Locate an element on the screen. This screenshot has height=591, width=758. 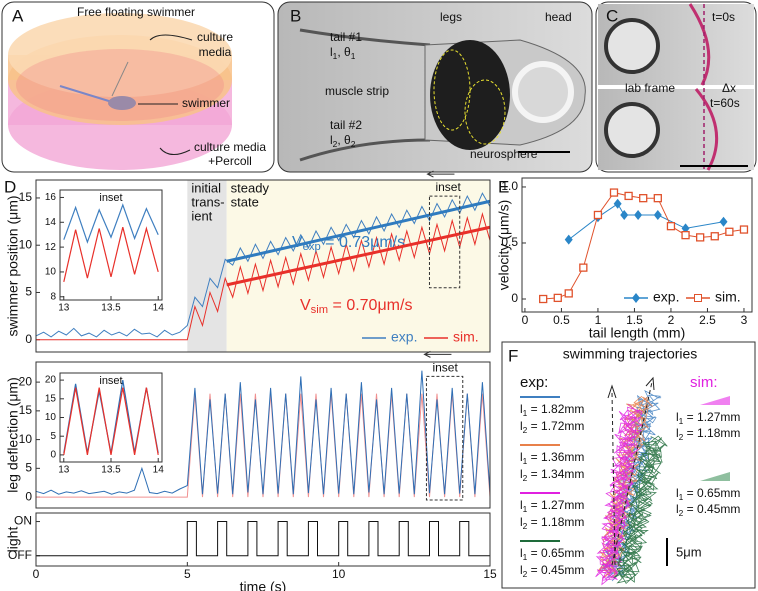
plot-area is located at coordinates (111, 417).